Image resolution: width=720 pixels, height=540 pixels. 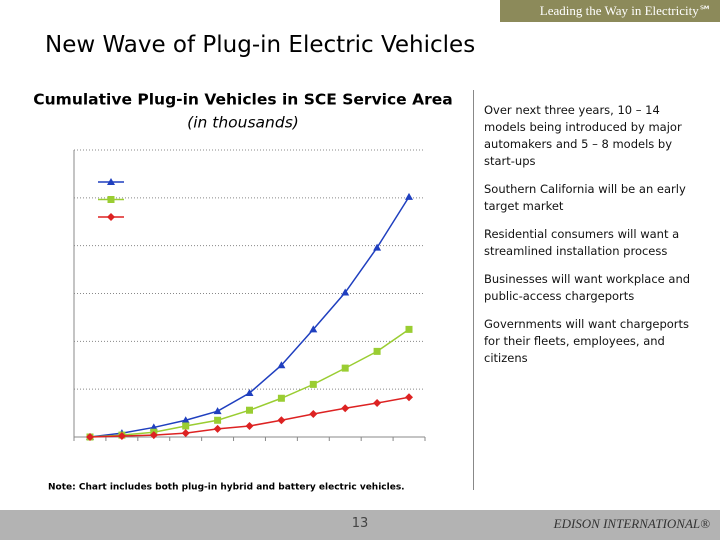 I want to click on brand-bar: Leading the Way in Electricity℠, so click(x=610, y=11).